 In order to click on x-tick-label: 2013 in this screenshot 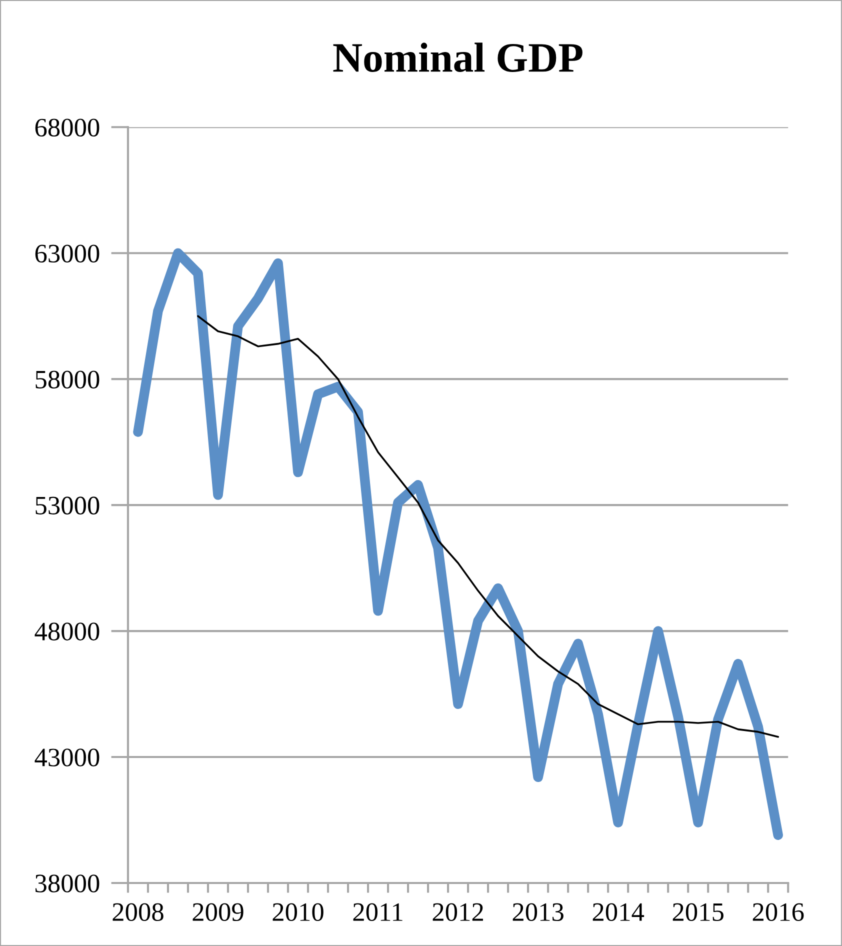, I will do `click(538, 912)`.